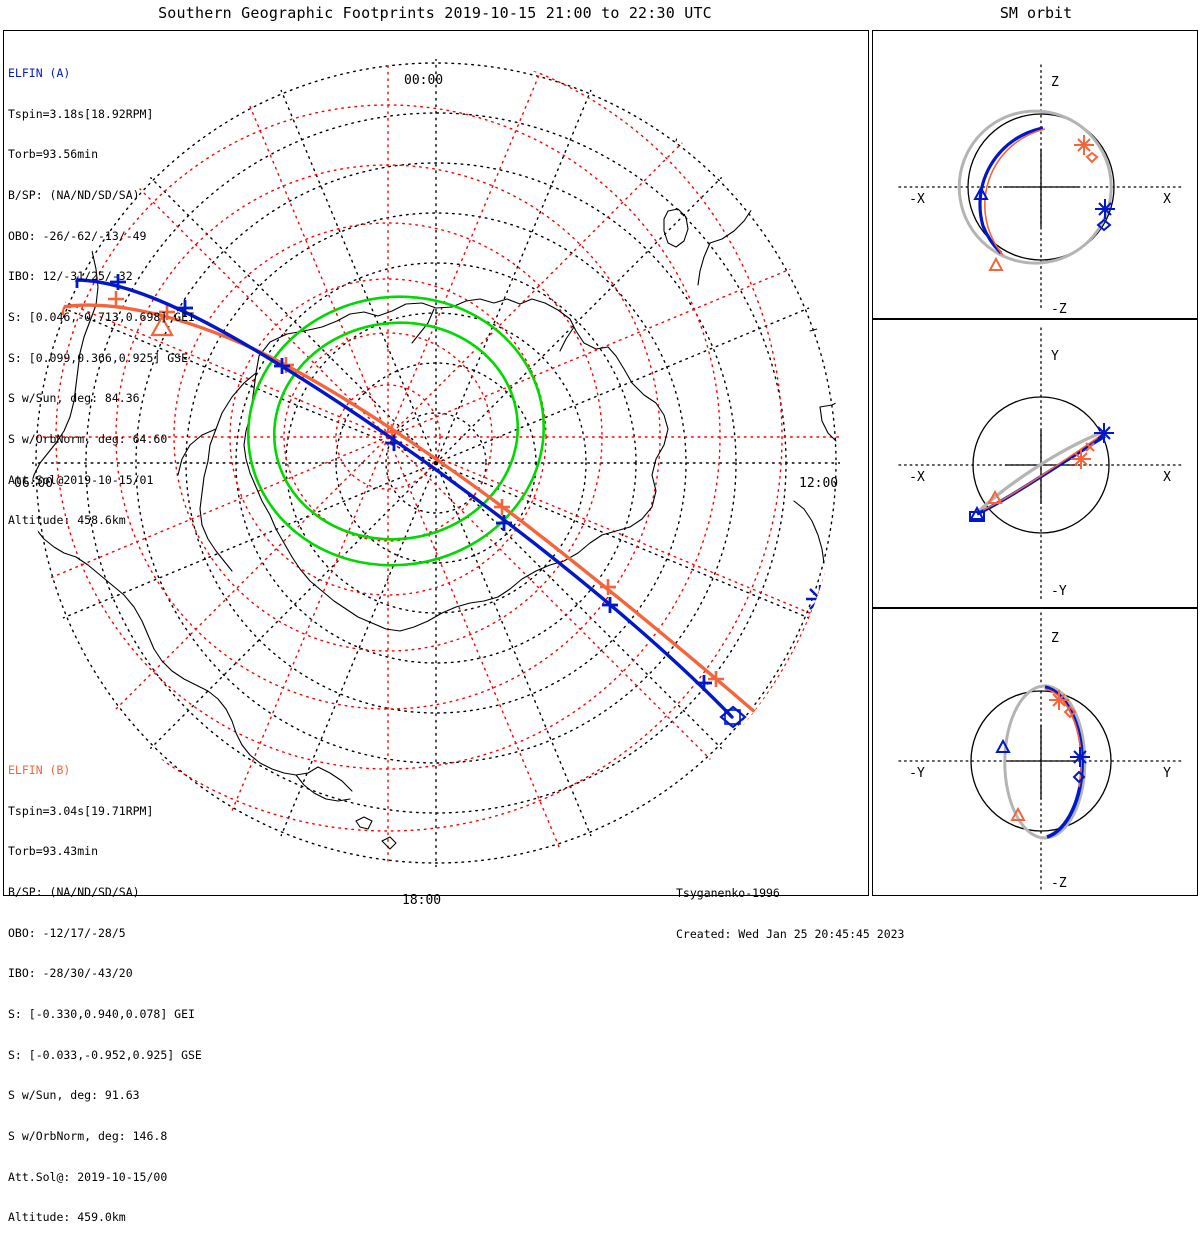  I want to click on sm-xy-label-negx: -X, so click(917, 477).